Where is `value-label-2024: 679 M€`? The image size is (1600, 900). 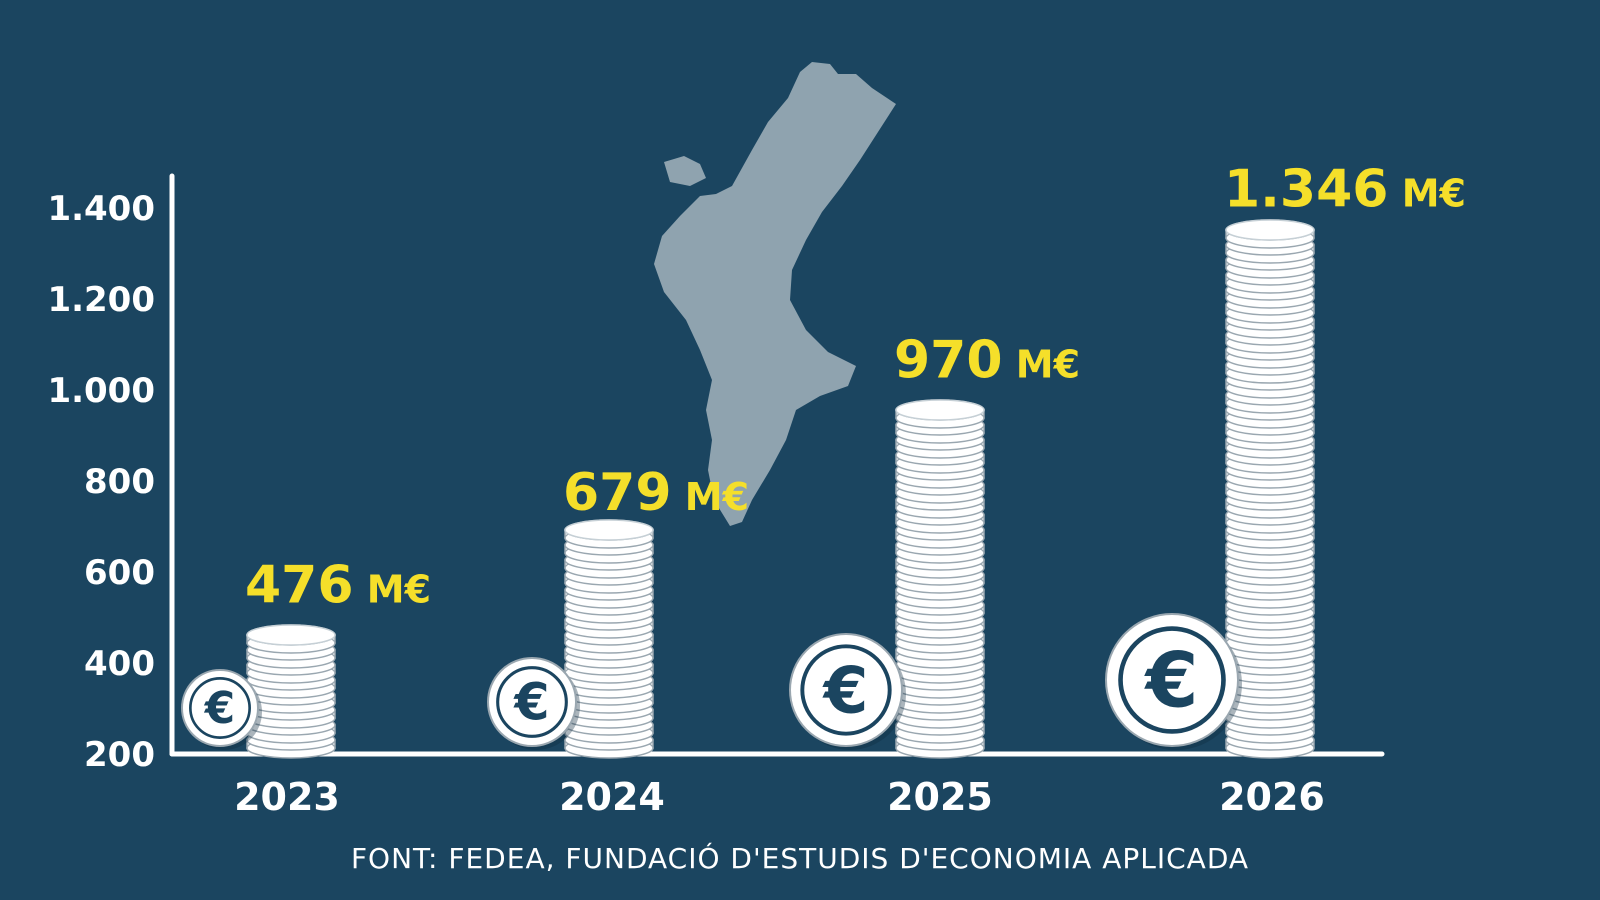 value-label-2024: 679 M€ is located at coordinates (656, 493).